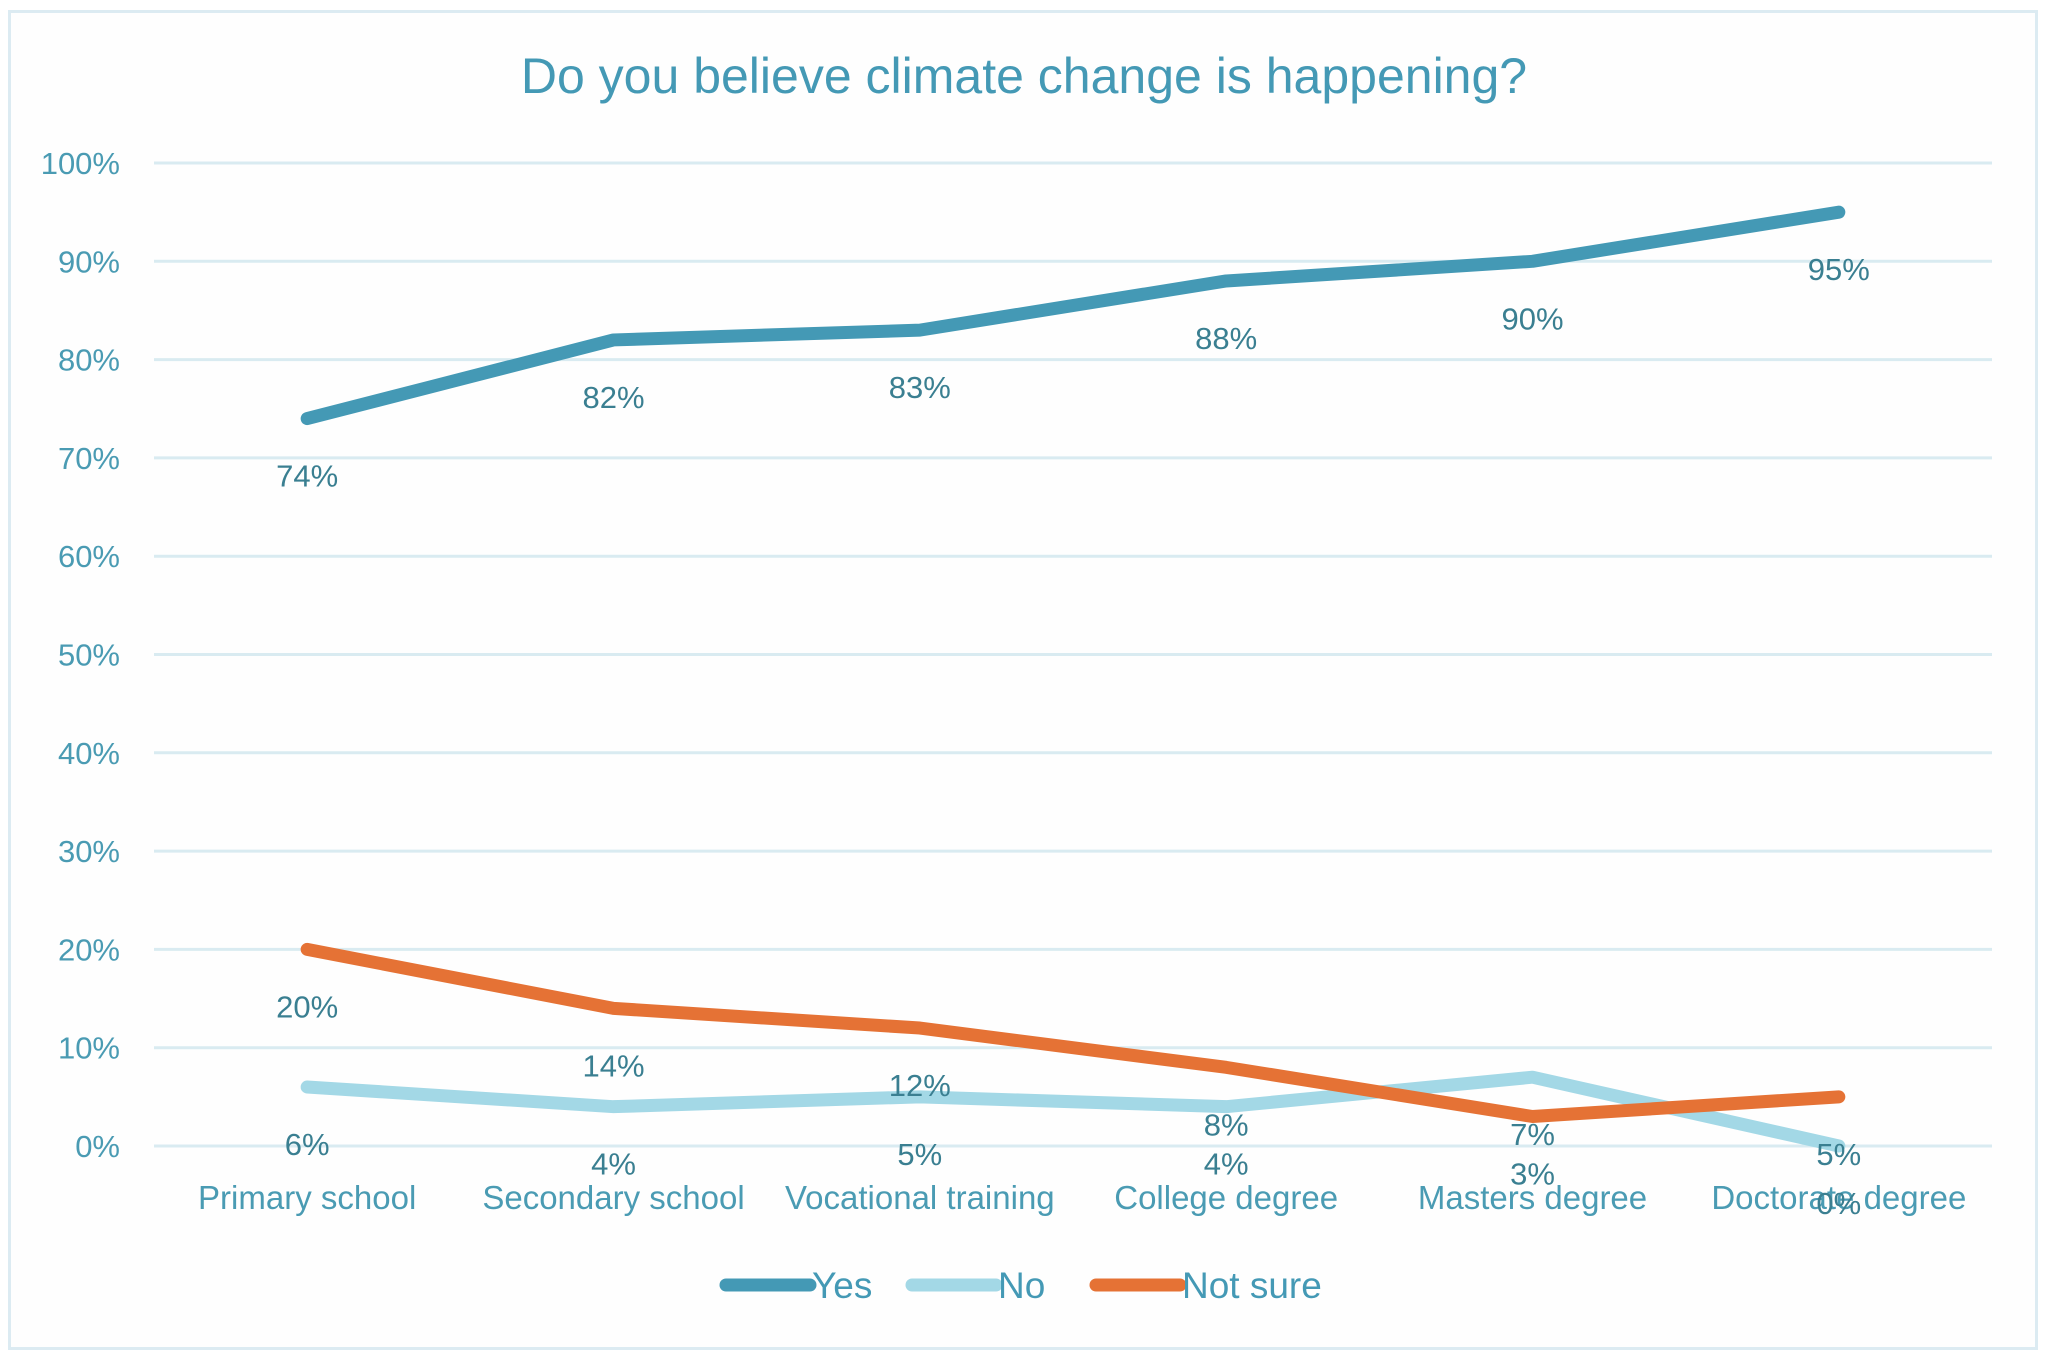  I want to click on x-tick-label: College degree, so click(1226, 1197).